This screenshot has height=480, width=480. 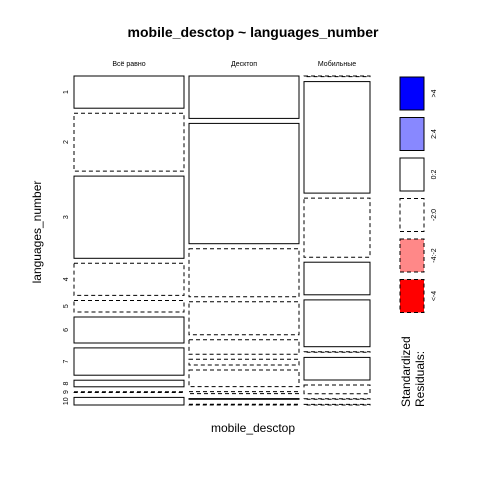 I want to click on column-labels: Всё равно Десктоп Мобильные, so click(x=234, y=64).